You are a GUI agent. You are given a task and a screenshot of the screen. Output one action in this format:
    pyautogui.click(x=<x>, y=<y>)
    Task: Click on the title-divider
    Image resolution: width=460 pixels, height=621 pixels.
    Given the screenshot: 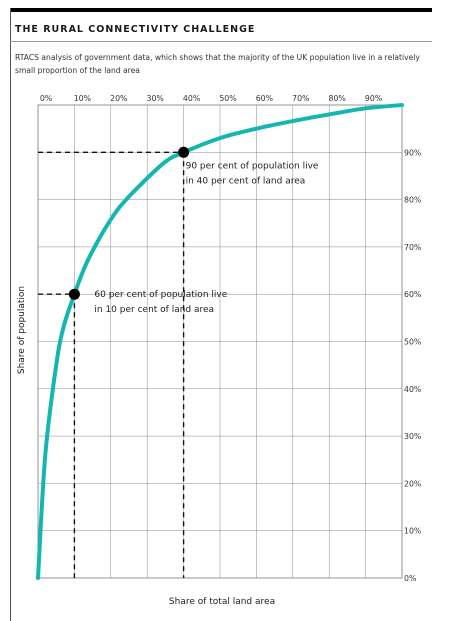 What is the action you would take?
    pyautogui.click(x=221, y=41)
    